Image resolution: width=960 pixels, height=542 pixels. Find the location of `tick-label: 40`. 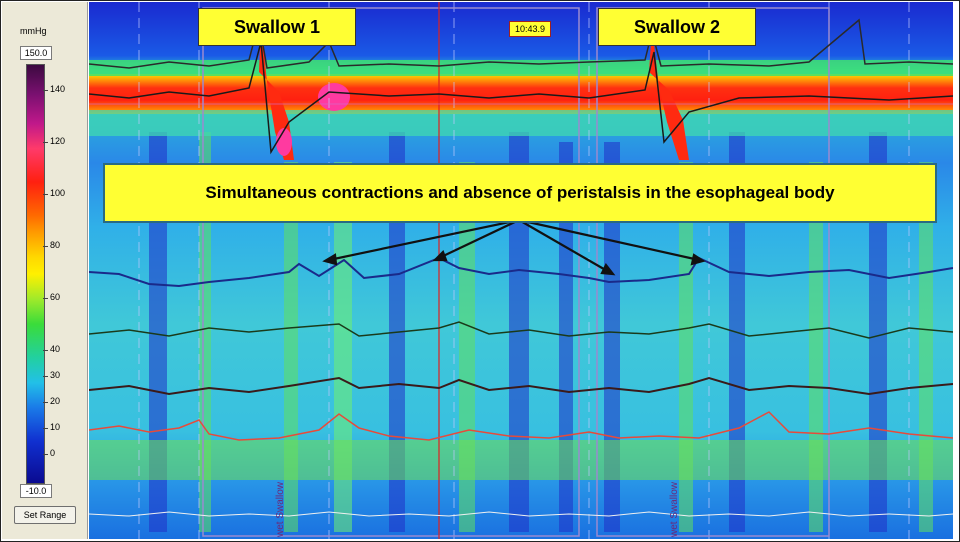

tick-label: 40 is located at coordinates (55, 349).